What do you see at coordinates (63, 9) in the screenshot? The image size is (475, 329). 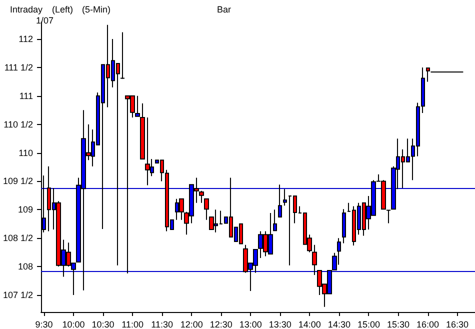 I see `text: (Left)` at bounding box center [63, 9].